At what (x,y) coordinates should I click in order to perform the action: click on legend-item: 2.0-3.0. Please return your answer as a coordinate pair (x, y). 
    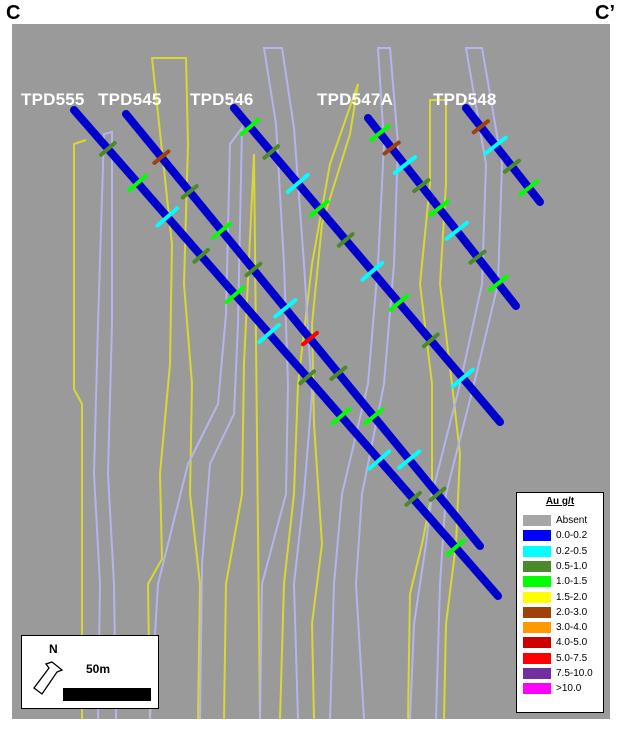
    Looking at the image, I should click on (563, 613).